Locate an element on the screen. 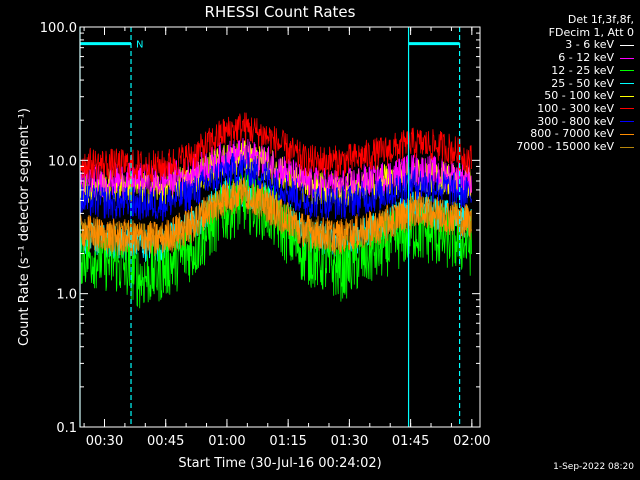 The image size is (640, 480). legend-header-2: FDecim 1, Att 0 is located at coordinates (591, 32).